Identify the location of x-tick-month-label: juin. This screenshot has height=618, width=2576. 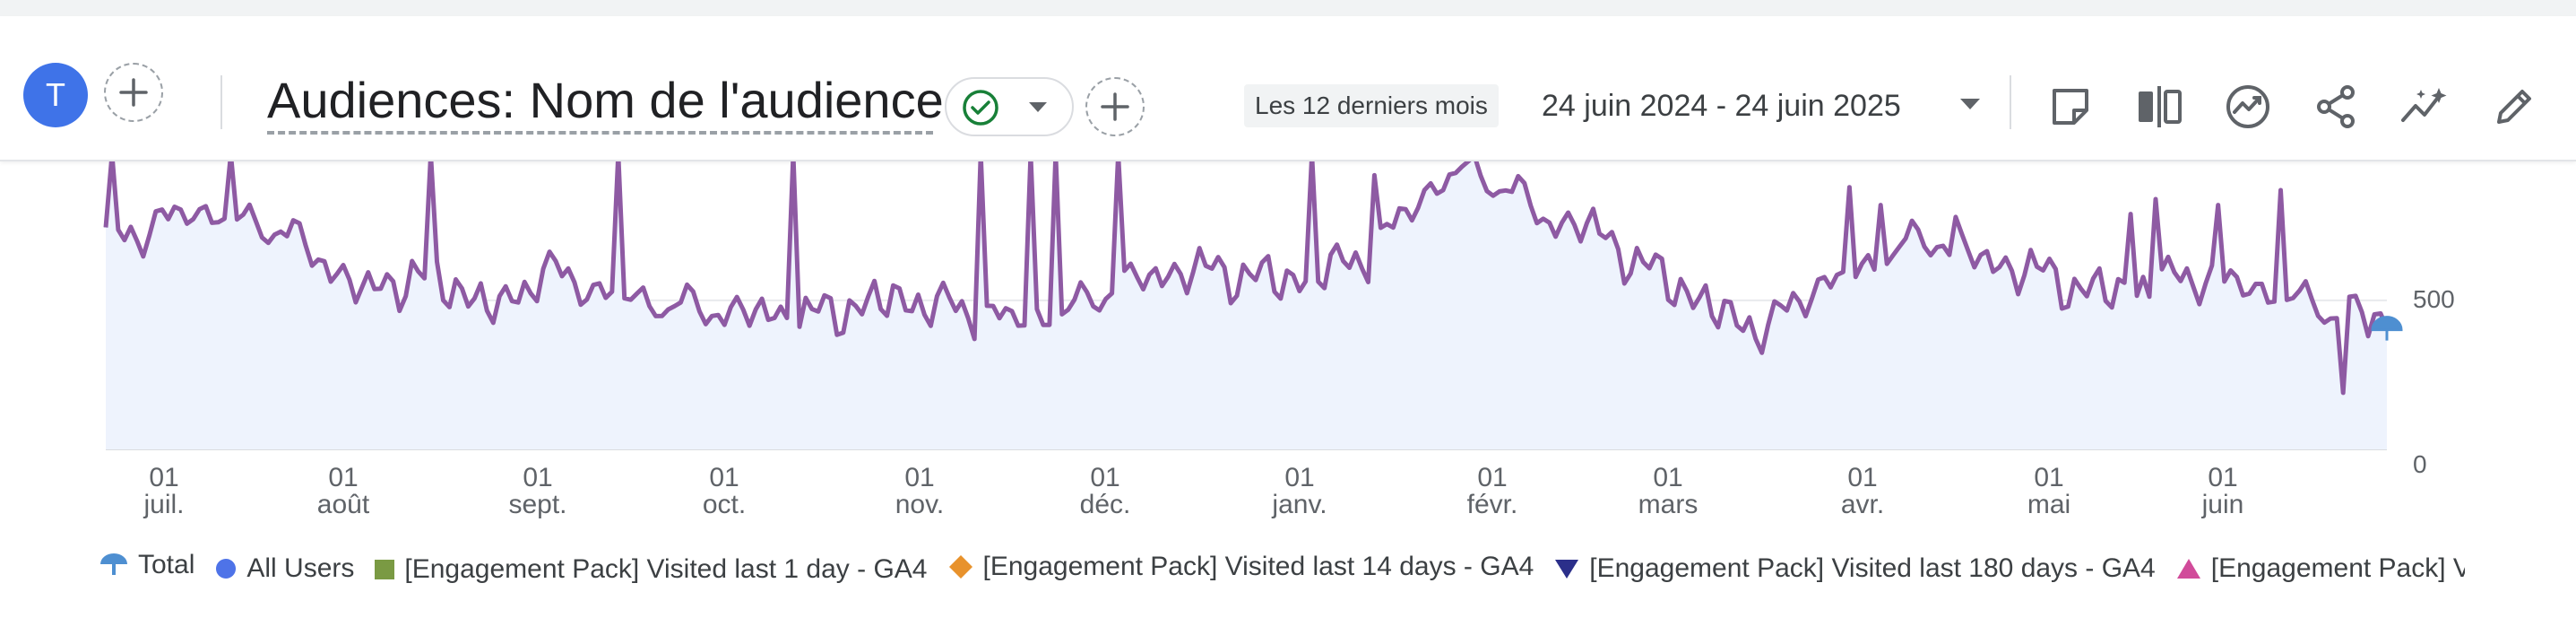
(2222, 504).